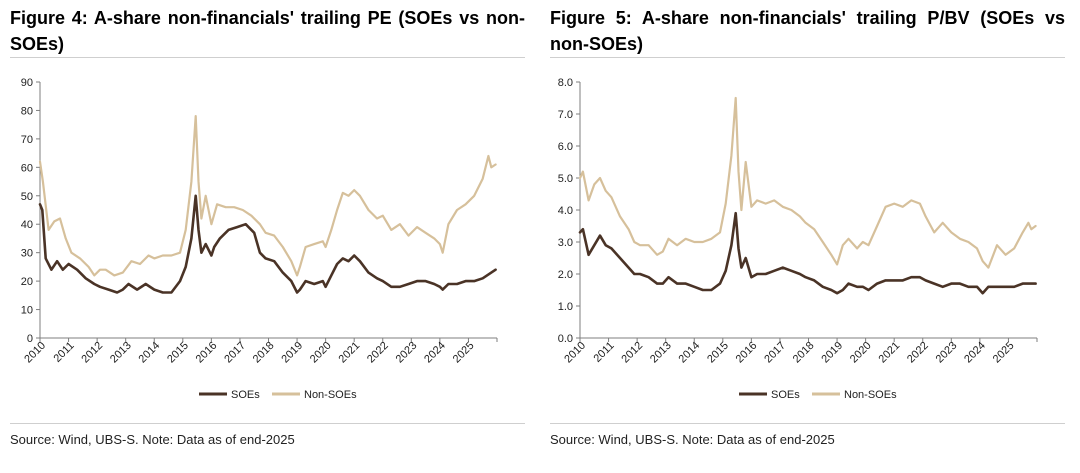  Describe the element at coordinates (92, 353) in the screenshot. I see `figure-4-x-tick-label: 2012` at that location.